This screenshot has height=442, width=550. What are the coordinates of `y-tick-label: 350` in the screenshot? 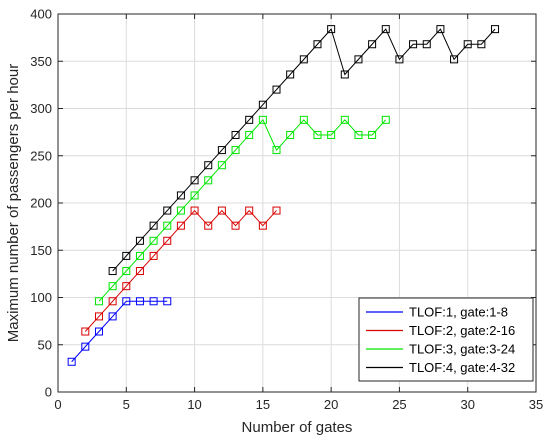 It's located at (41, 61).